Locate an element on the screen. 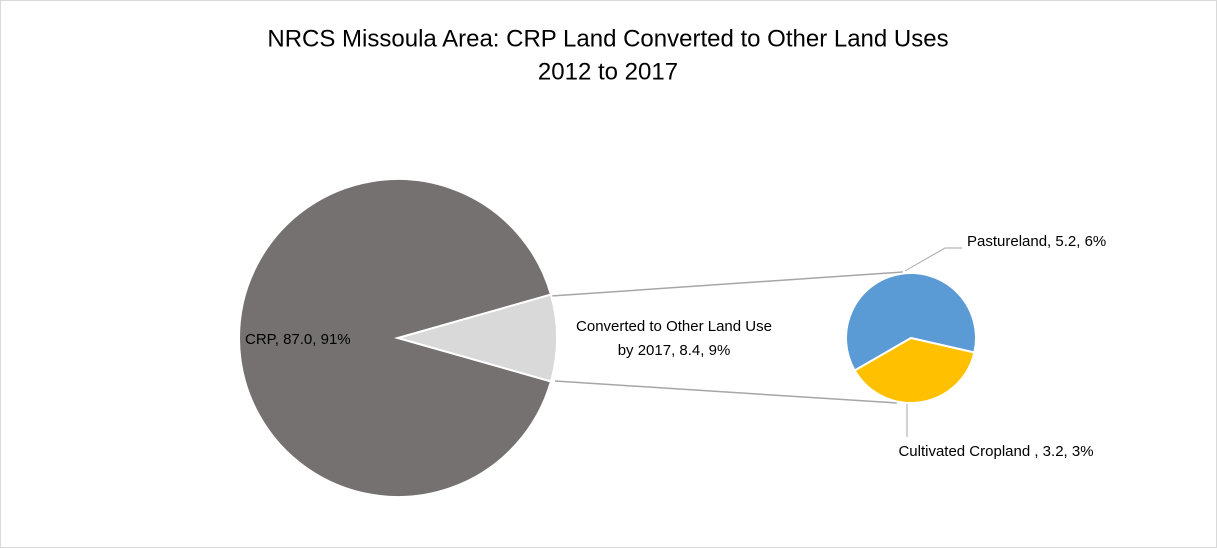  chart-title: 2012 to 2017 is located at coordinates (608, 71).